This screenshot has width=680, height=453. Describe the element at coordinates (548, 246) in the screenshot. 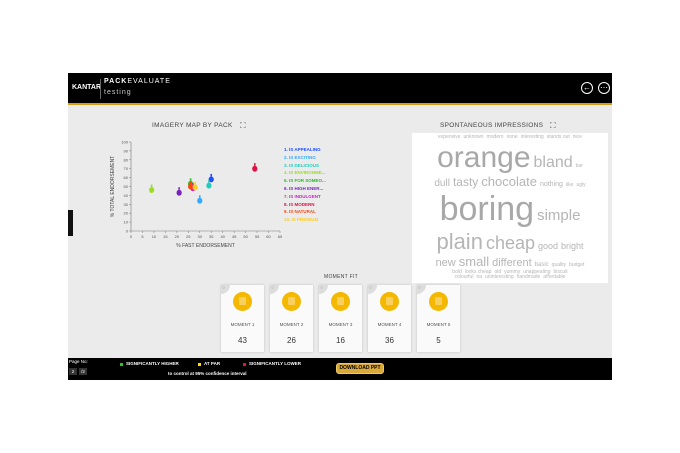

I see `cloud-word: good` at that location.